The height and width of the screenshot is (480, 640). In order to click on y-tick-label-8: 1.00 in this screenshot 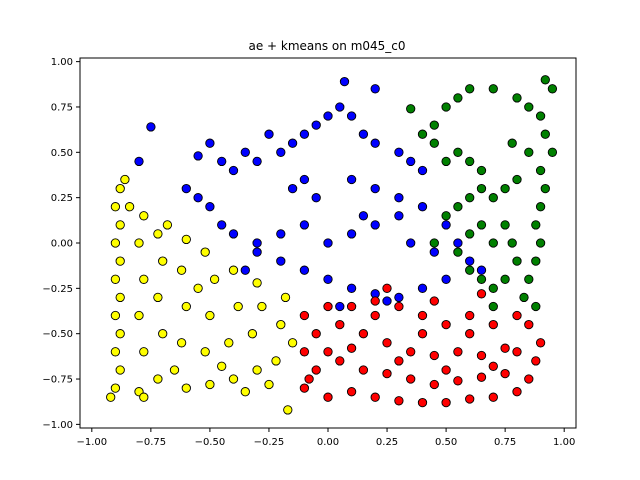, I will do `click(62, 62)`.